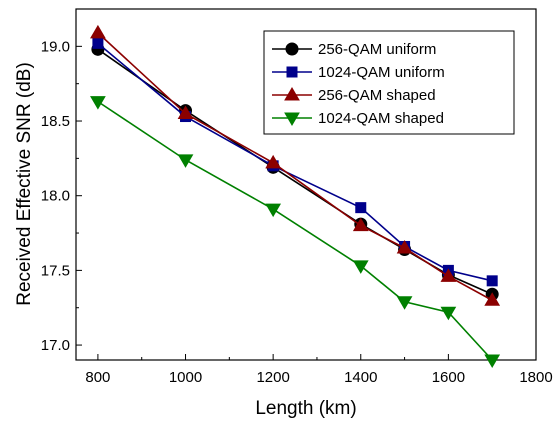 The width and height of the screenshot is (553, 422). What do you see at coordinates (381, 72) in the screenshot?
I see `legend-label: 1024-QAM uniform` at bounding box center [381, 72].